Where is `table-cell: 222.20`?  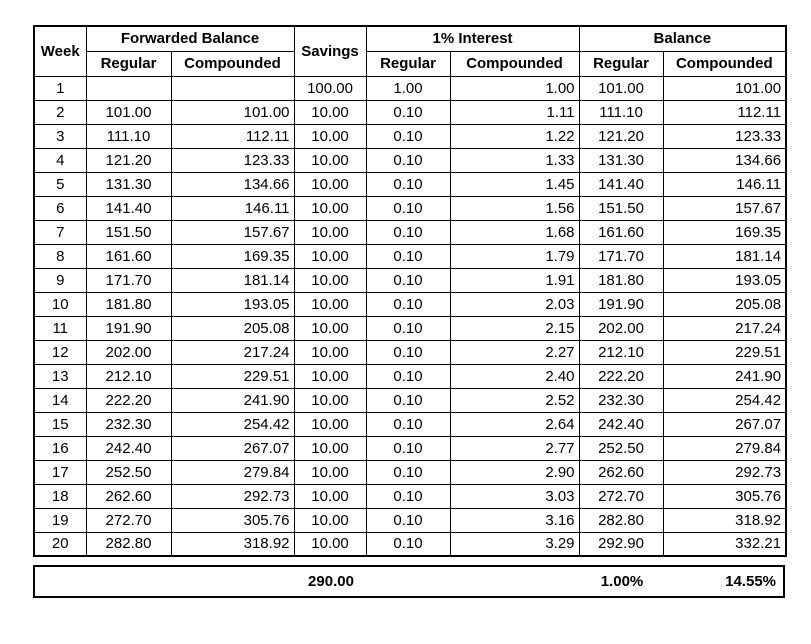
table-cell: 222.20 is located at coordinates (621, 376).